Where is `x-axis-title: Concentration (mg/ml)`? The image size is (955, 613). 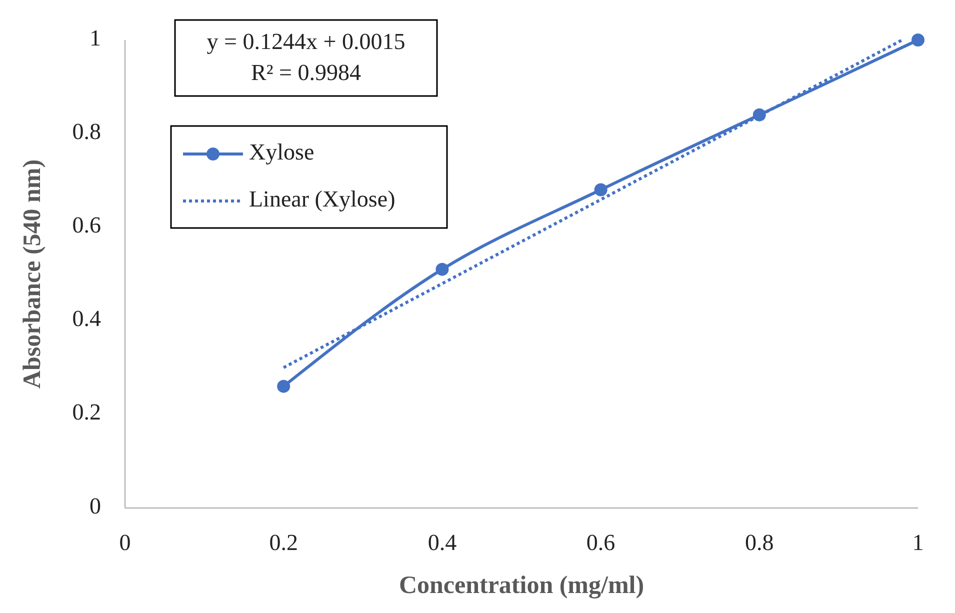
x-axis-title: Concentration (mg/ml) is located at coordinates (521, 585).